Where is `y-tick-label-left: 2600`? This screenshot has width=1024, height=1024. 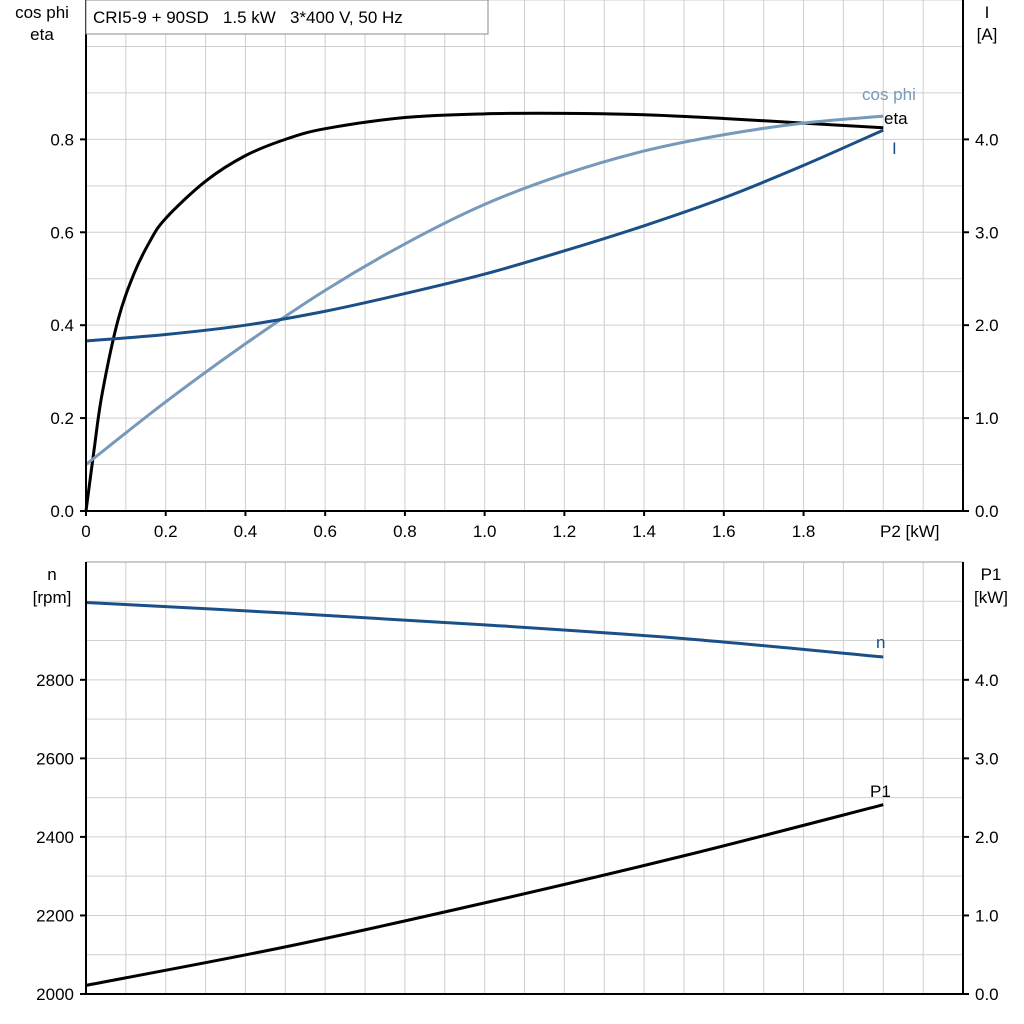 y-tick-label-left: 2600 is located at coordinates (55, 758).